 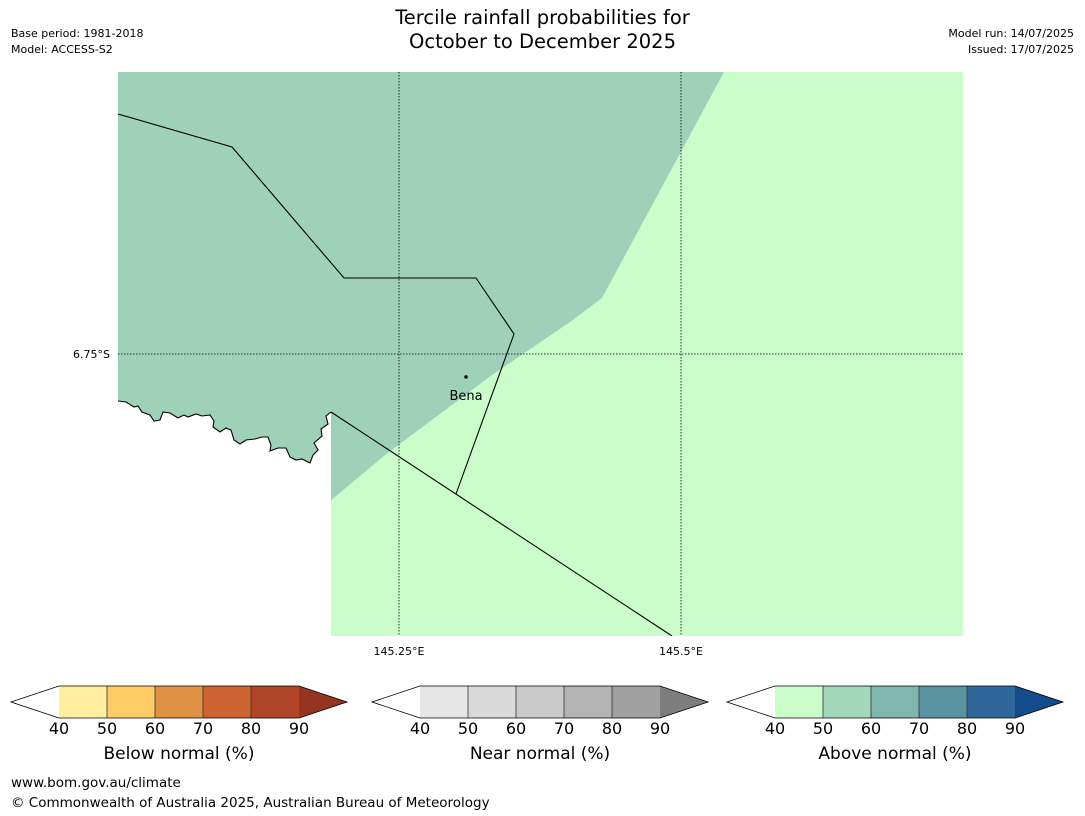 I want to click on issued-date: Issued: 17/07/2025, so click(x=1020, y=49).